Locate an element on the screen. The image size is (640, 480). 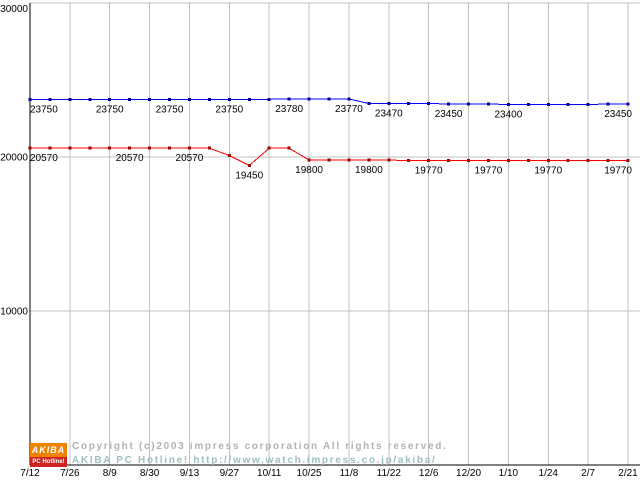
x-axis-tick-label: 2/7 is located at coordinates (588, 473).